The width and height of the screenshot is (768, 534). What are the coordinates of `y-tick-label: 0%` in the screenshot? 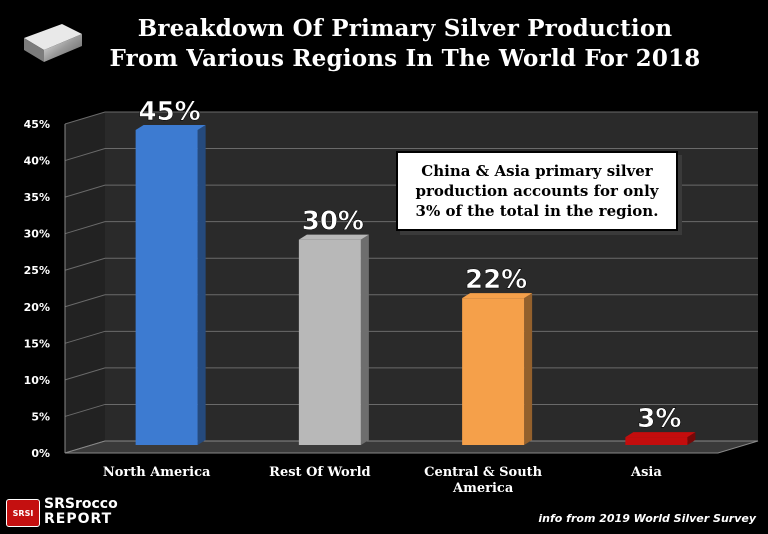 It's located at (40, 453).